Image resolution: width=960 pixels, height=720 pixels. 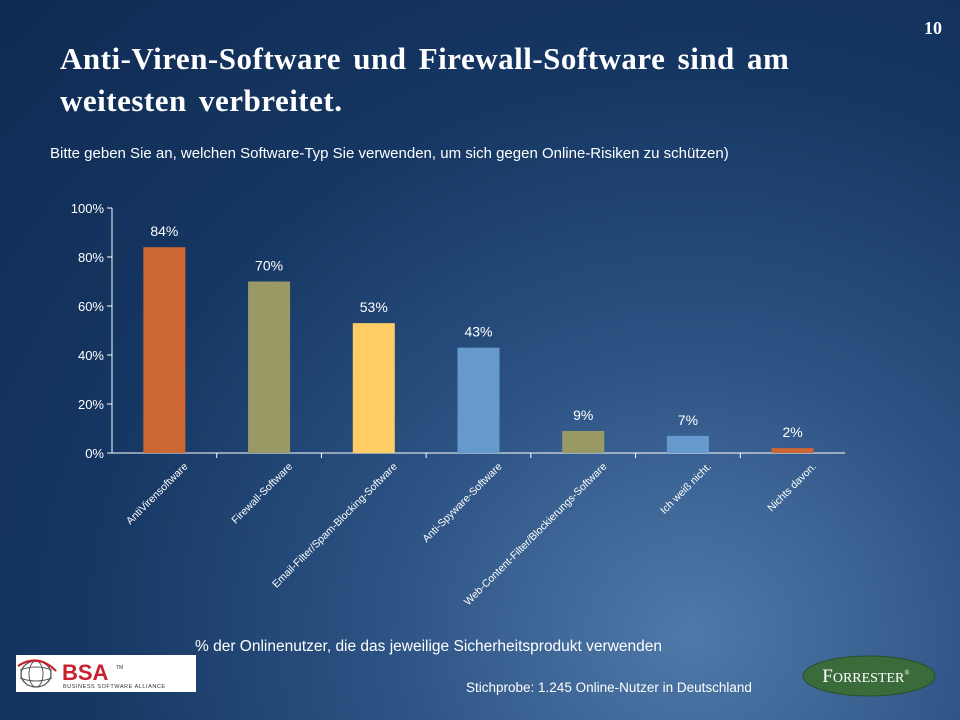 I want to click on y-tick-label: 60%, so click(x=91, y=306).